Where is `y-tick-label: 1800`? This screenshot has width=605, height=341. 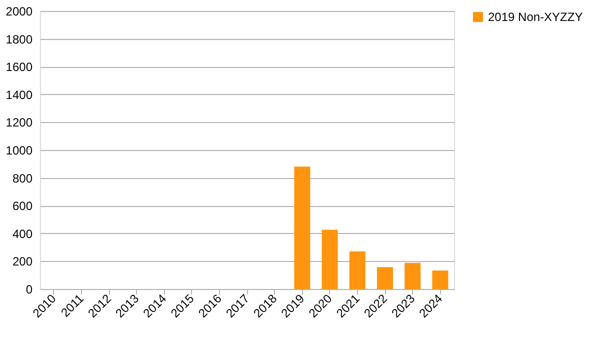
y-tick-label: 1800 is located at coordinates (19, 39).